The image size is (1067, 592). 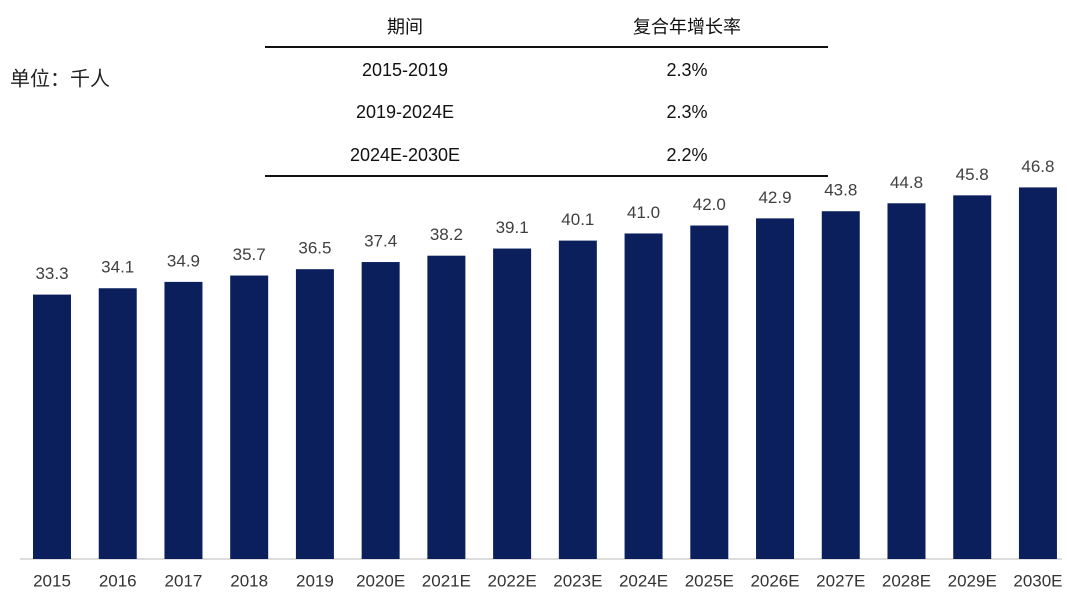 What do you see at coordinates (52, 580) in the screenshot?
I see `x-tick-label: 2015` at bounding box center [52, 580].